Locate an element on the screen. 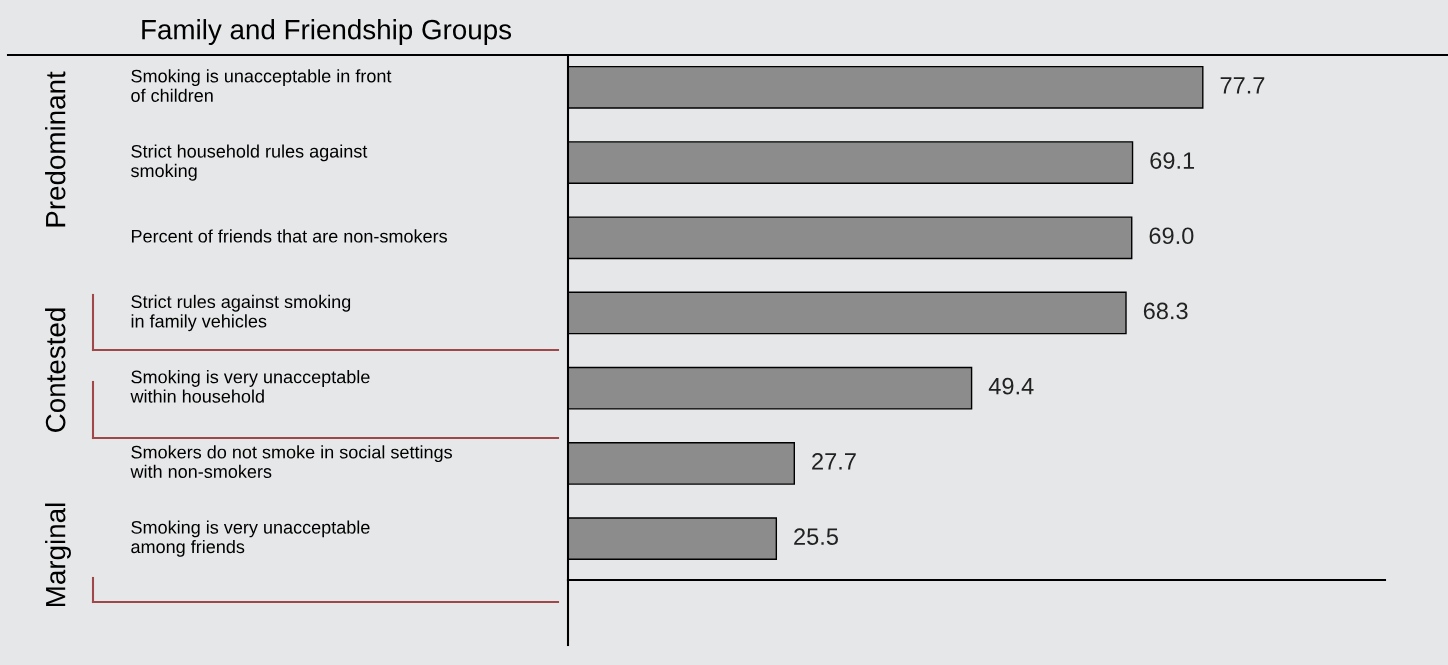  data-label: 25.5 is located at coordinates (816, 536).